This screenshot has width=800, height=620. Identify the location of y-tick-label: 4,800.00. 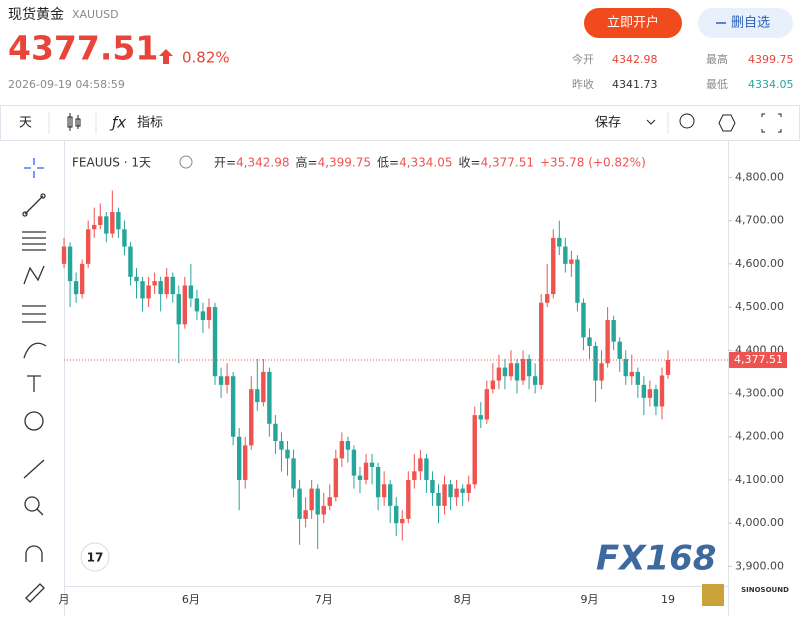
(759, 176).